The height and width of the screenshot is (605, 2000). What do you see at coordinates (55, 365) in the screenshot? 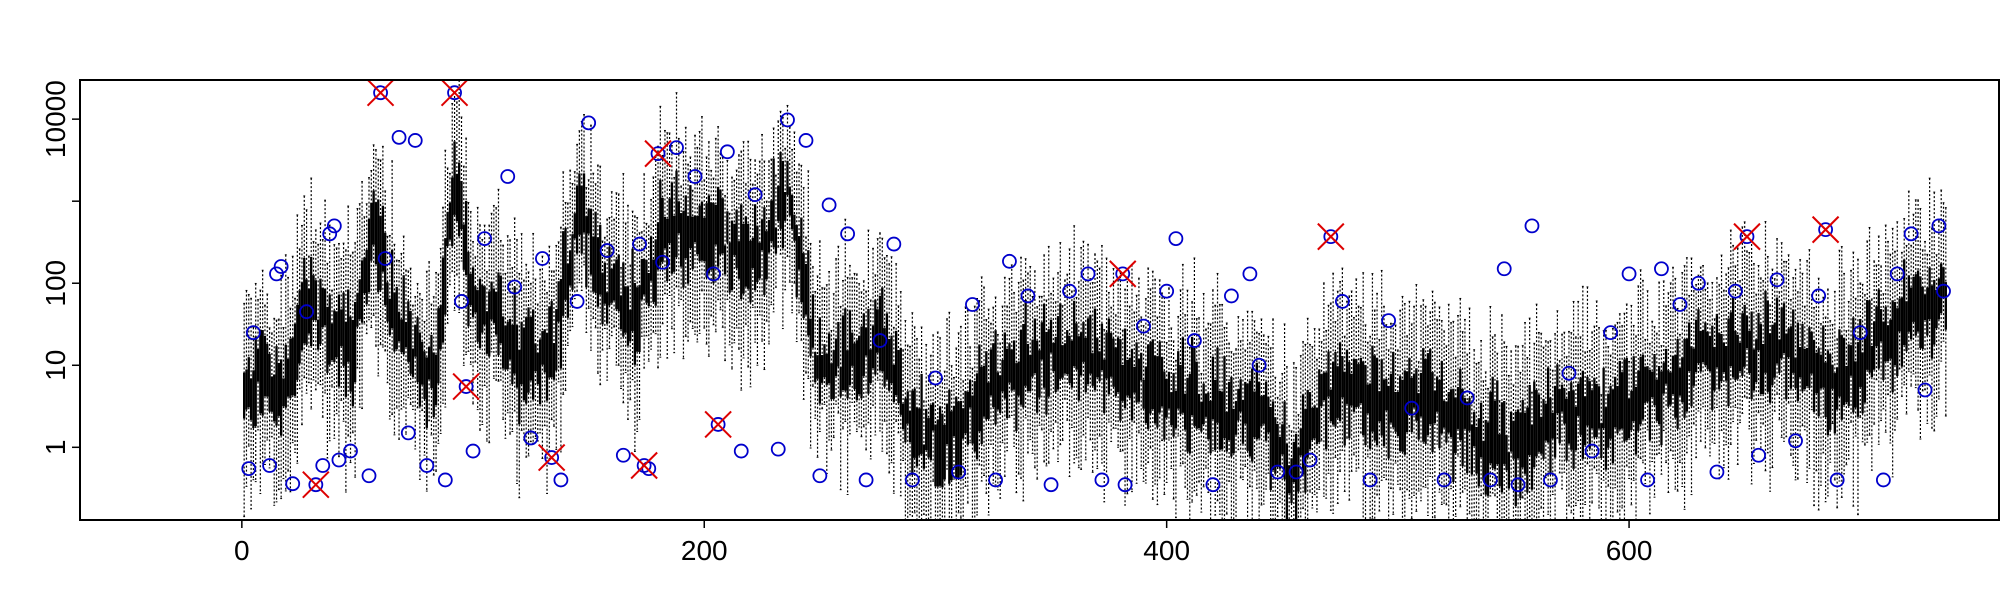
I see `y-tick-label: 10` at bounding box center [55, 365].